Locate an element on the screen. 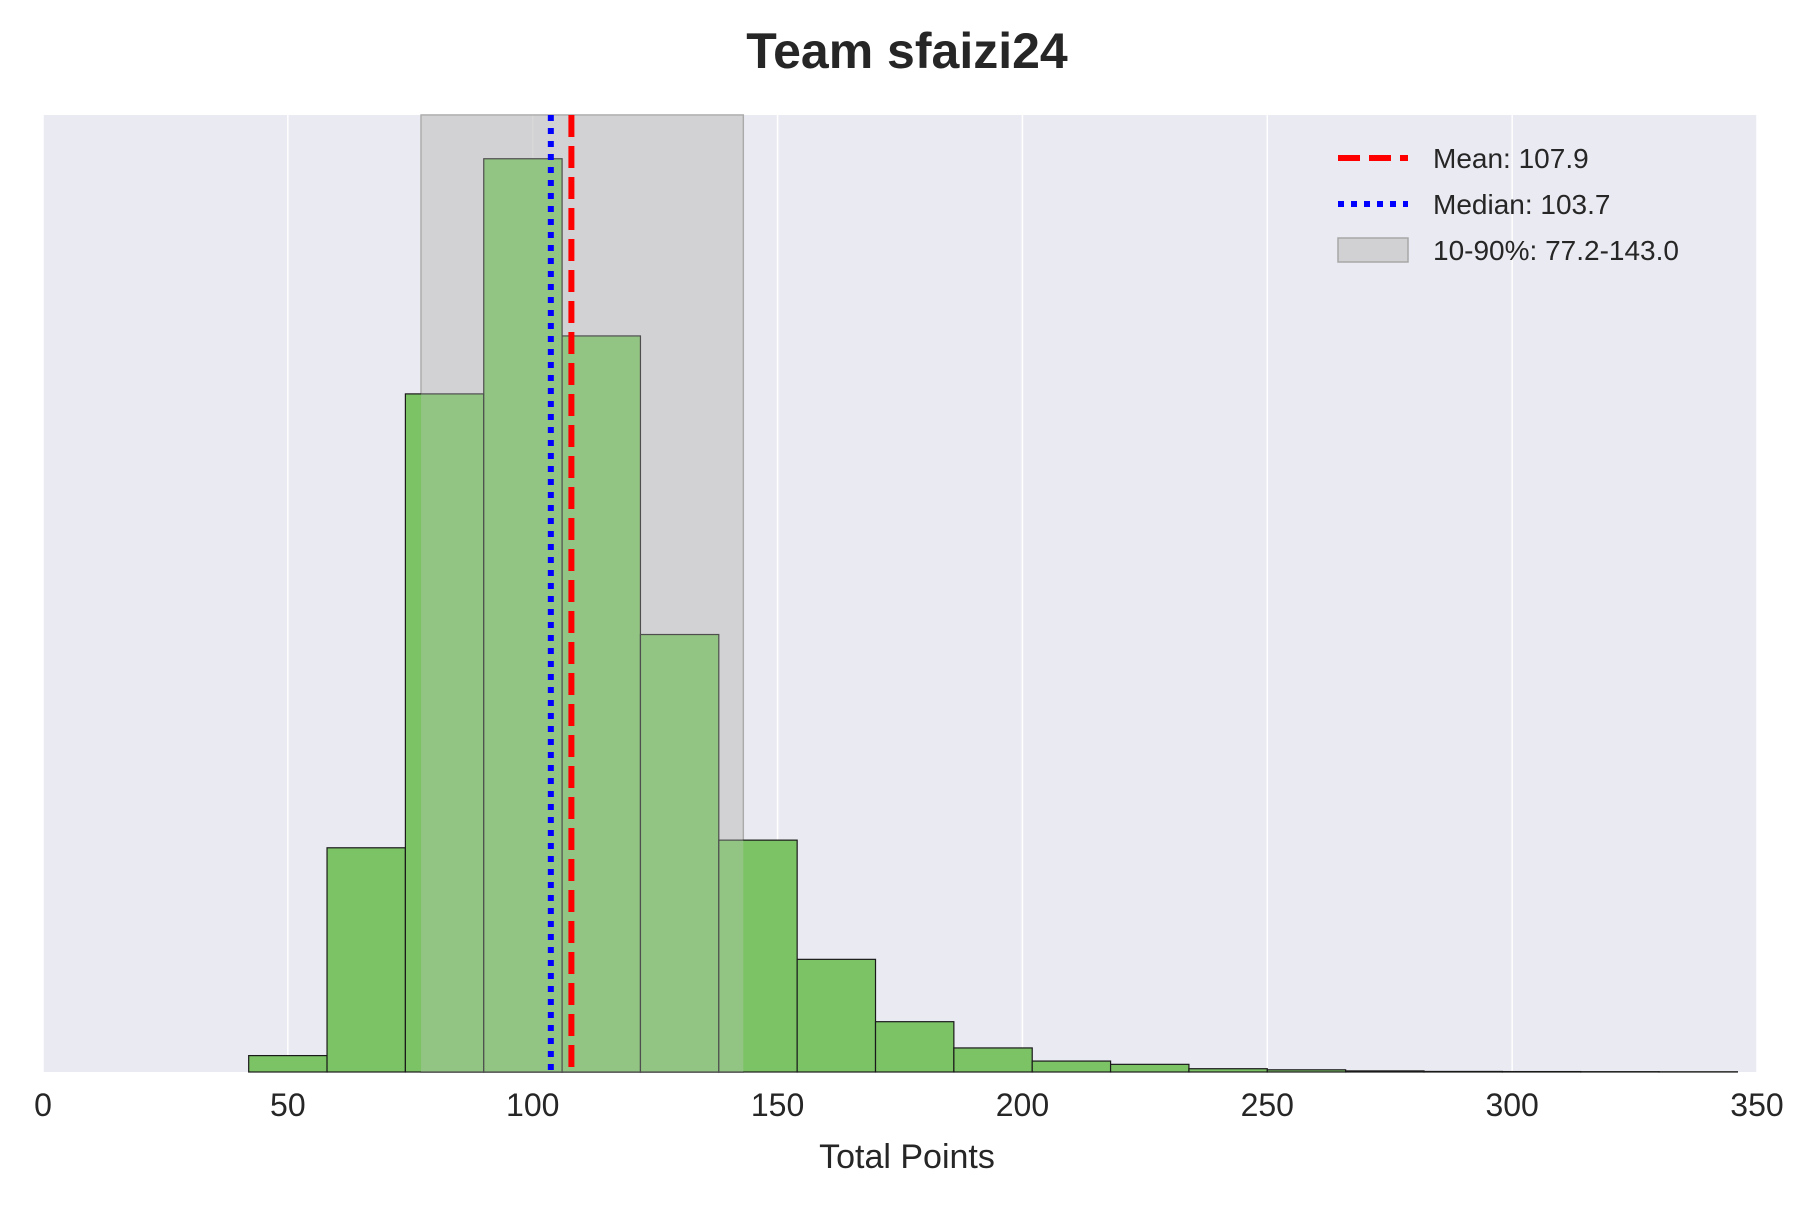 The height and width of the screenshot is (1206, 1814). interval-band-overlay is located at coordinates (582, 593).